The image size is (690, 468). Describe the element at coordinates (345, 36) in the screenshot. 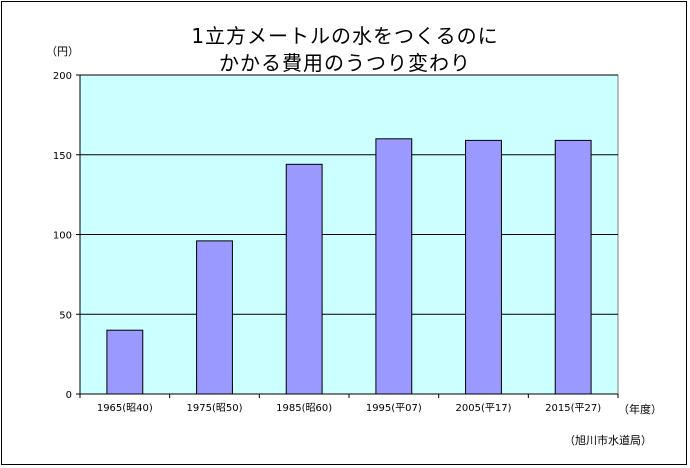

I see `chart-title-line-1: 1立方メートルの水をつくるのに` at that location.